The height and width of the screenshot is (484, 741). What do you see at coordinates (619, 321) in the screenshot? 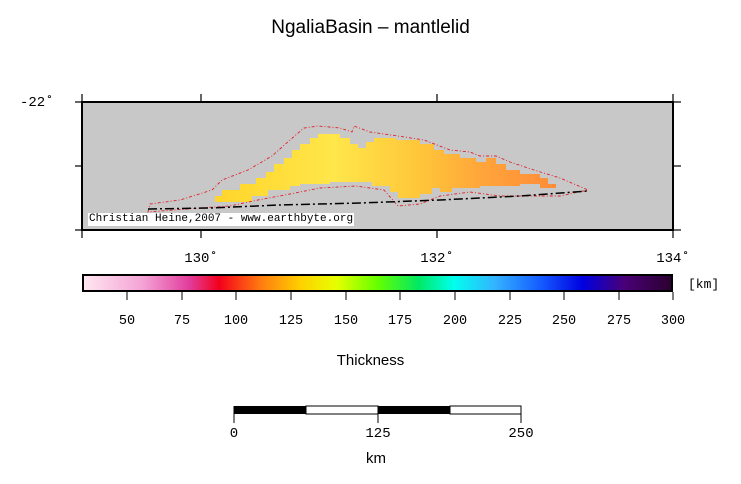
I see `colorbar-tick-label: 275` at bounding box center [619, 321].